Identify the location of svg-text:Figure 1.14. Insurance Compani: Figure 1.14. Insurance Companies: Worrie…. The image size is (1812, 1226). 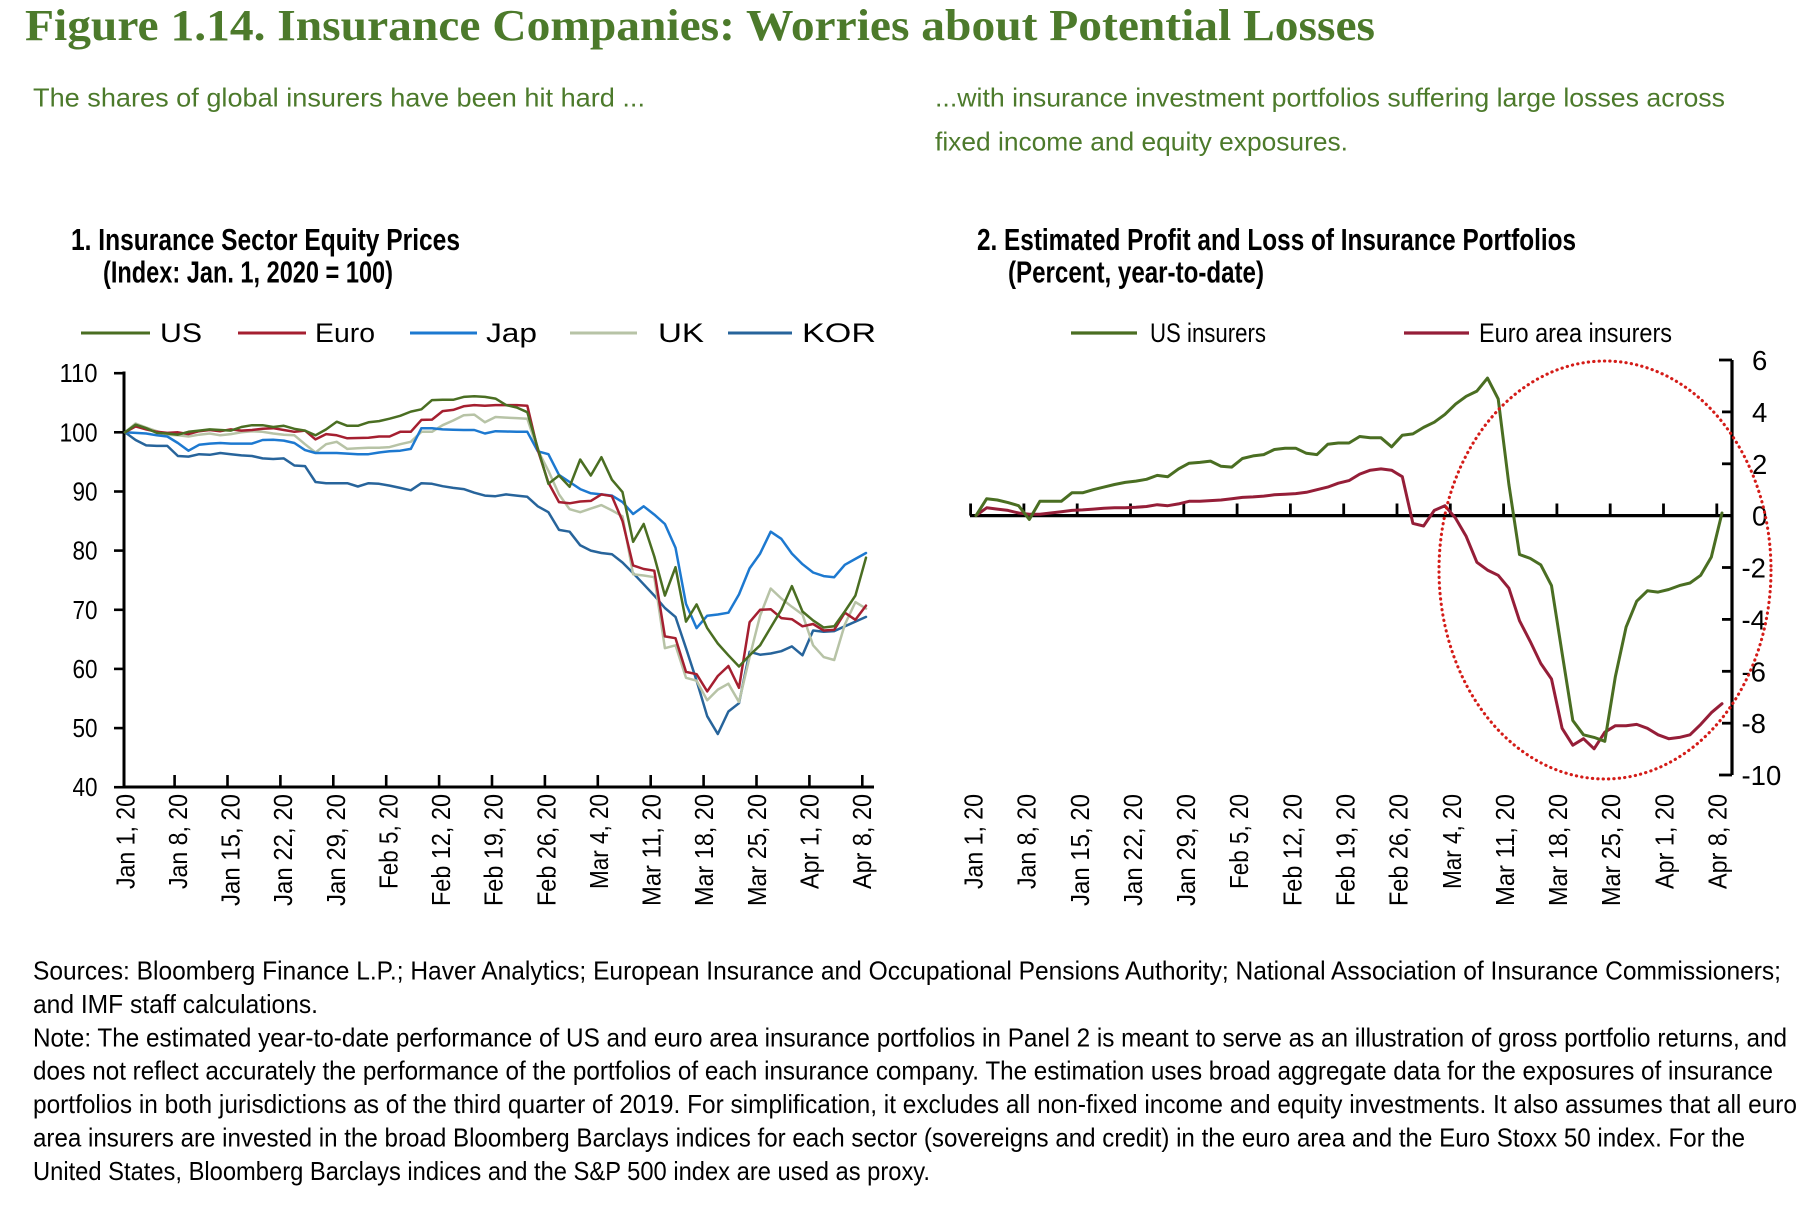
(700, 25).